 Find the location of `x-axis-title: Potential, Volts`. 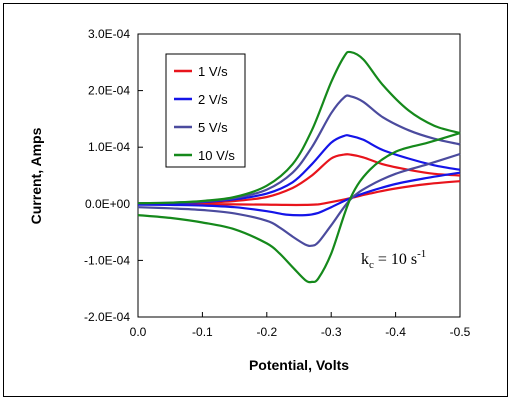

x-axis-title: Potential, Volts is located at coordinates (299, 365).